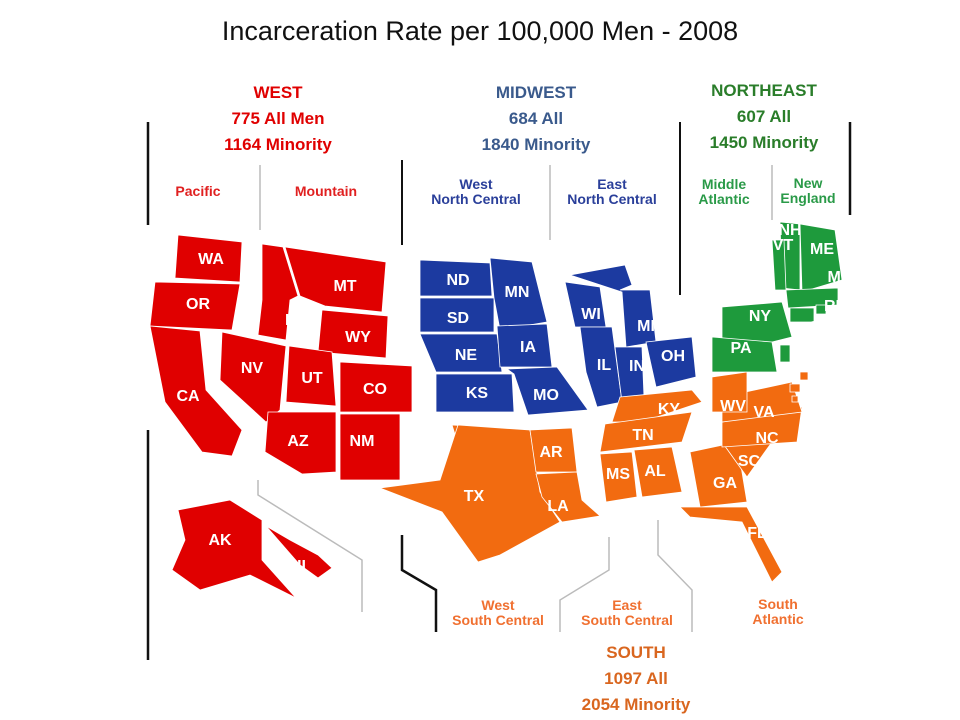 The width and height of the screenshot is (960, 720). Describe the element at coordinates (778, 604) in the screenshot. I see `division-label: South` at that location.